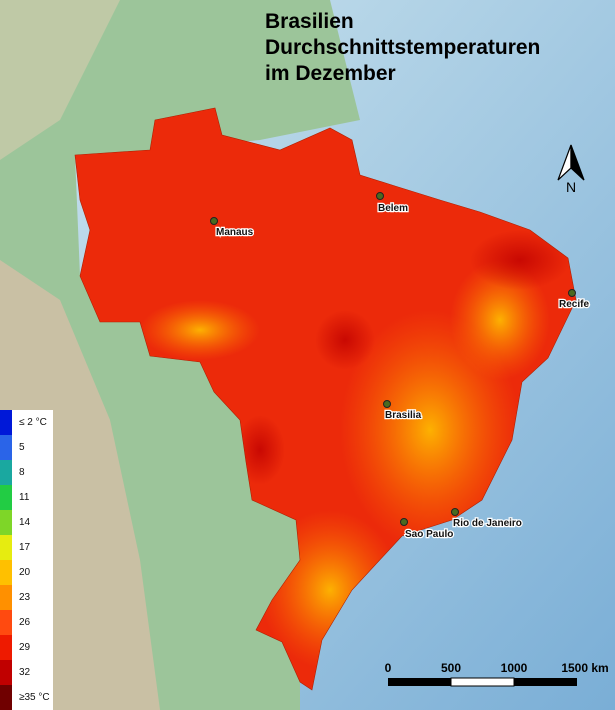 This screenshot has width=615, height=710. Describe the element at coordinates (22, 447) in the screenshot. I see `legend-label: 5` at that location.